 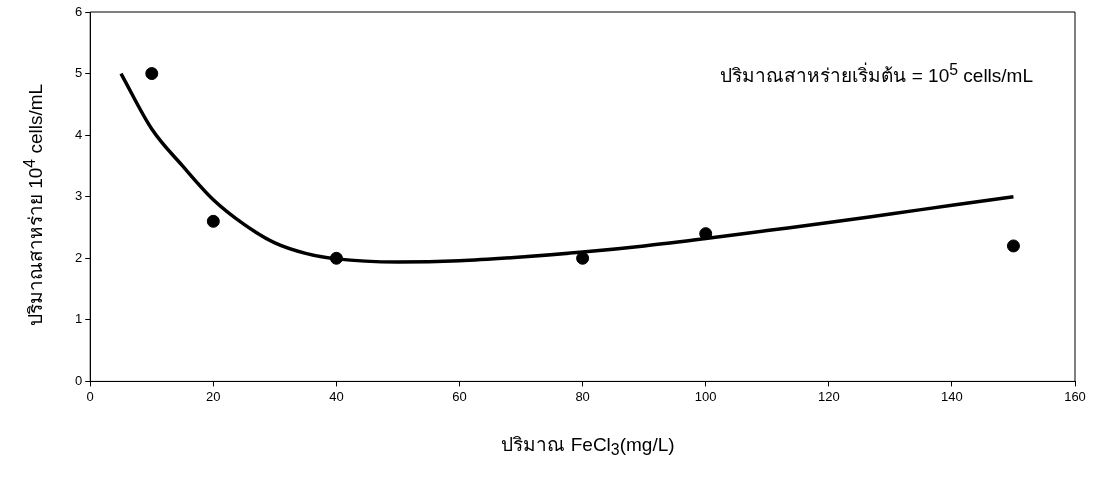 I want to click on x-tick-label: 80, so click(x=582, y=396).